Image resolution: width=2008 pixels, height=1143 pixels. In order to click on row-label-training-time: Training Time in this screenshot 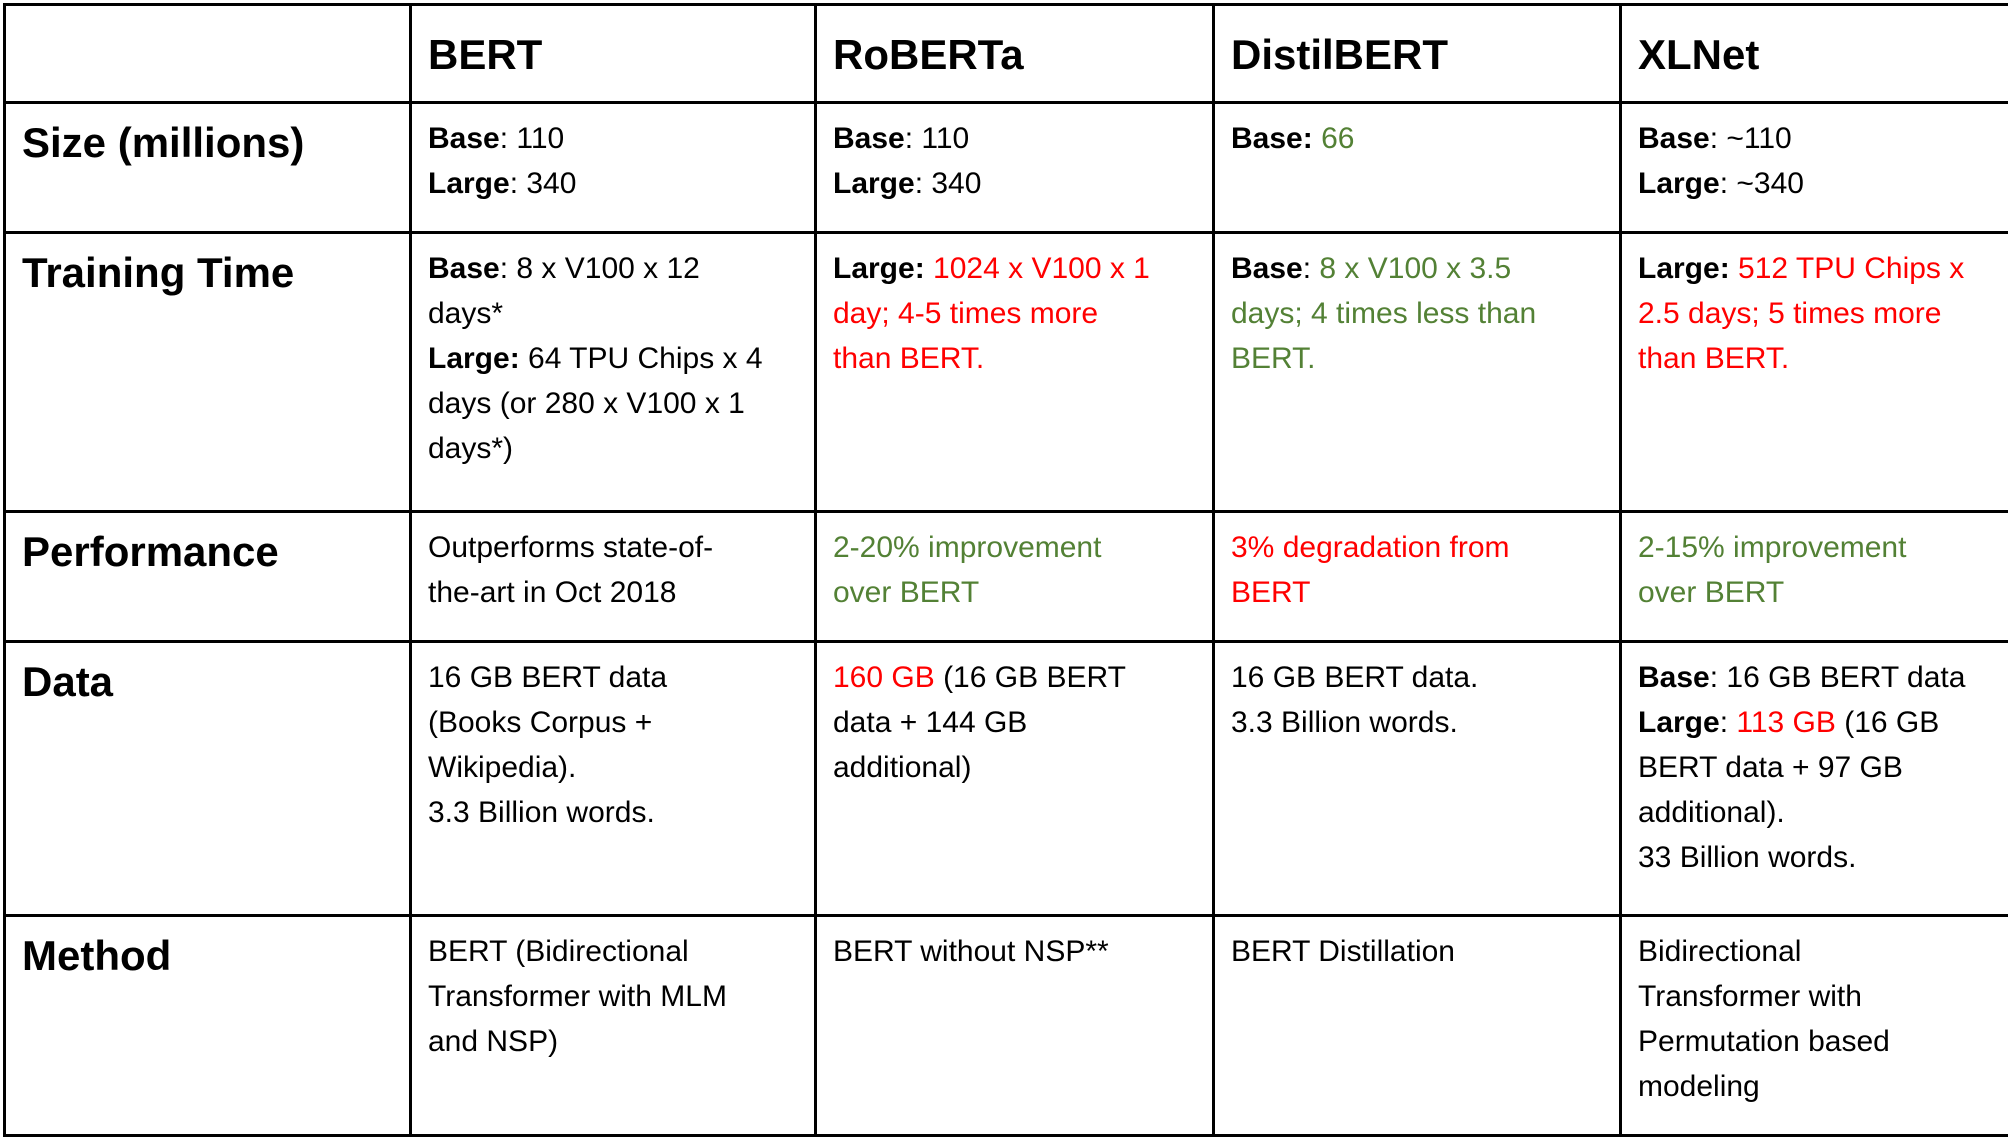, I will do `click(208, 372)`.